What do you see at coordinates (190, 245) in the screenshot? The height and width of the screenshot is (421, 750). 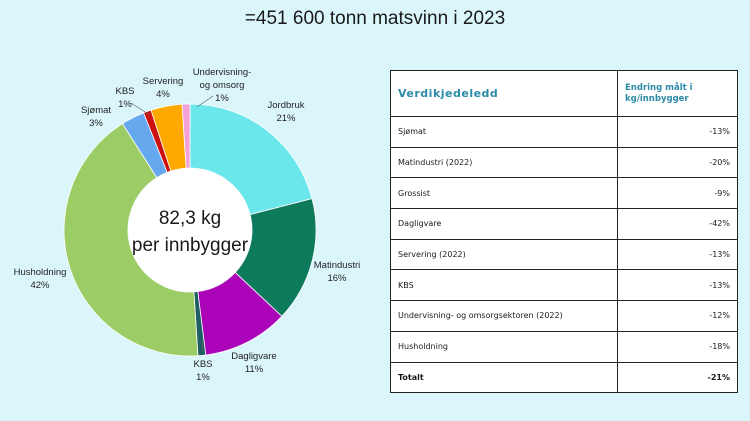 I see `center-label: per innbygger` at bounding box center [190, 245].